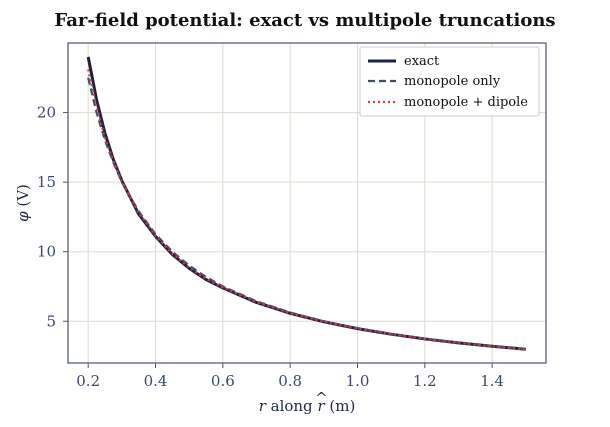  I want to click on legend: exact monopole only monopole + dipole, so click(449, 81).